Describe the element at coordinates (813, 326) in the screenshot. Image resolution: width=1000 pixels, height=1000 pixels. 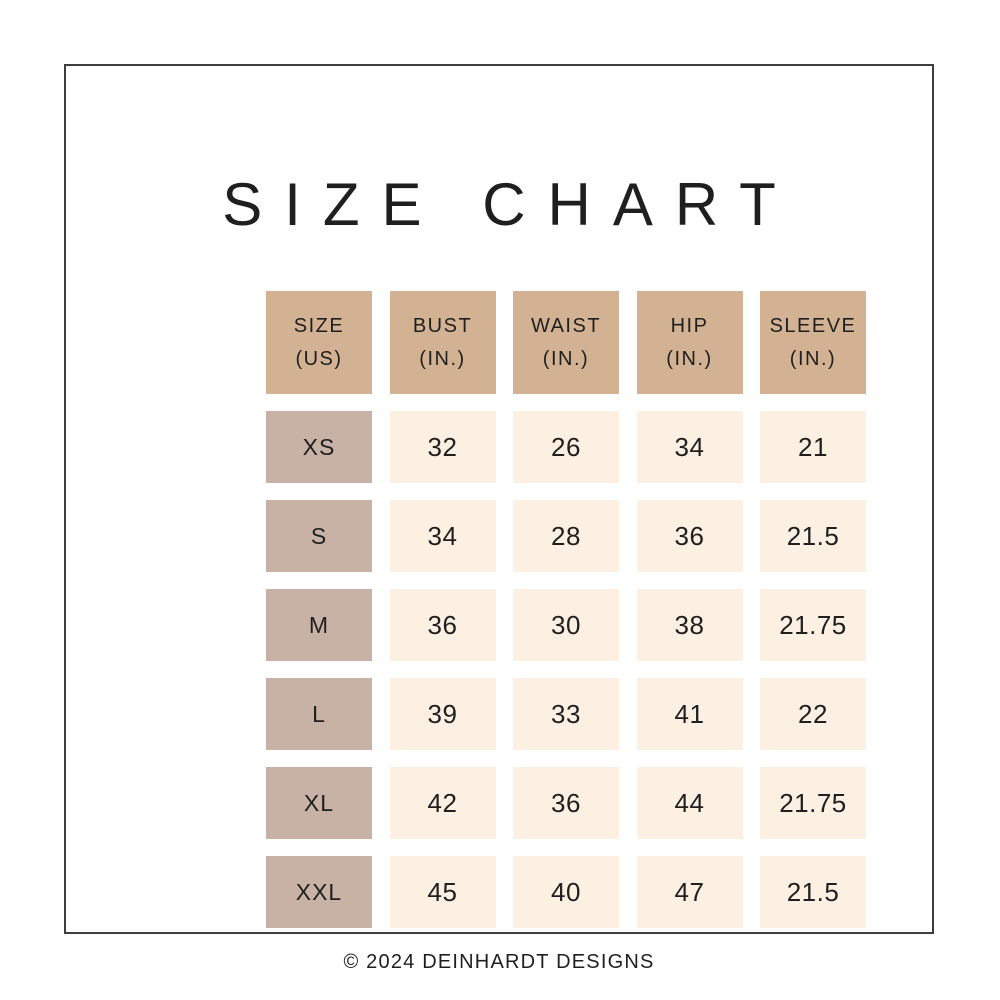
I see `column-header-label: SLEEVE` at that location.